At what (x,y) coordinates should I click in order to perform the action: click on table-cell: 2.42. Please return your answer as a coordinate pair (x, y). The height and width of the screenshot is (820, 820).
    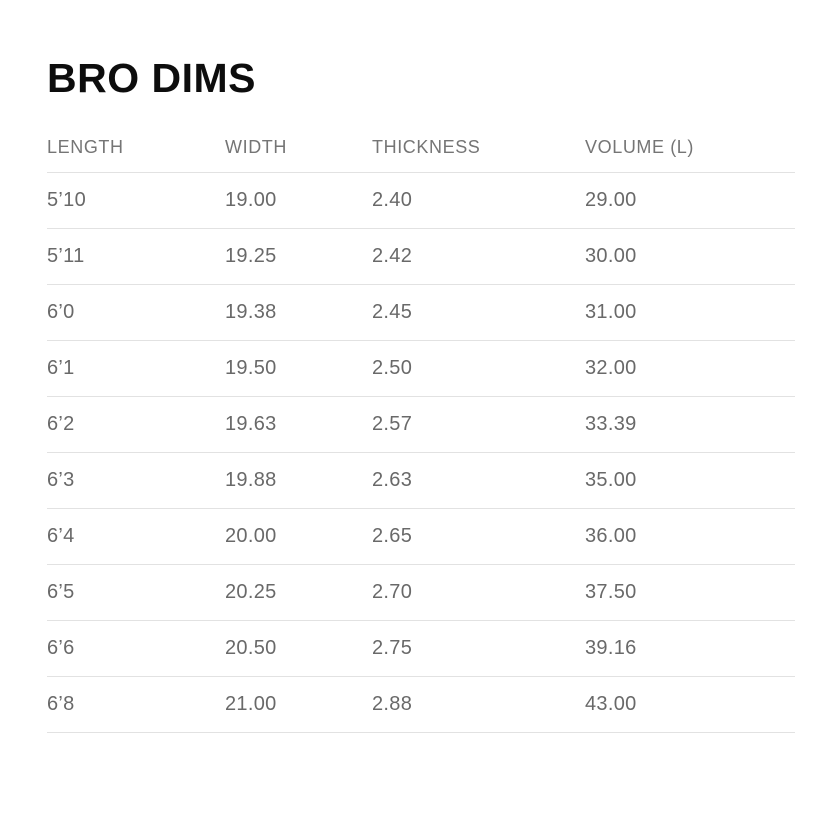
    Looking at the image, I should click on (478, 256).